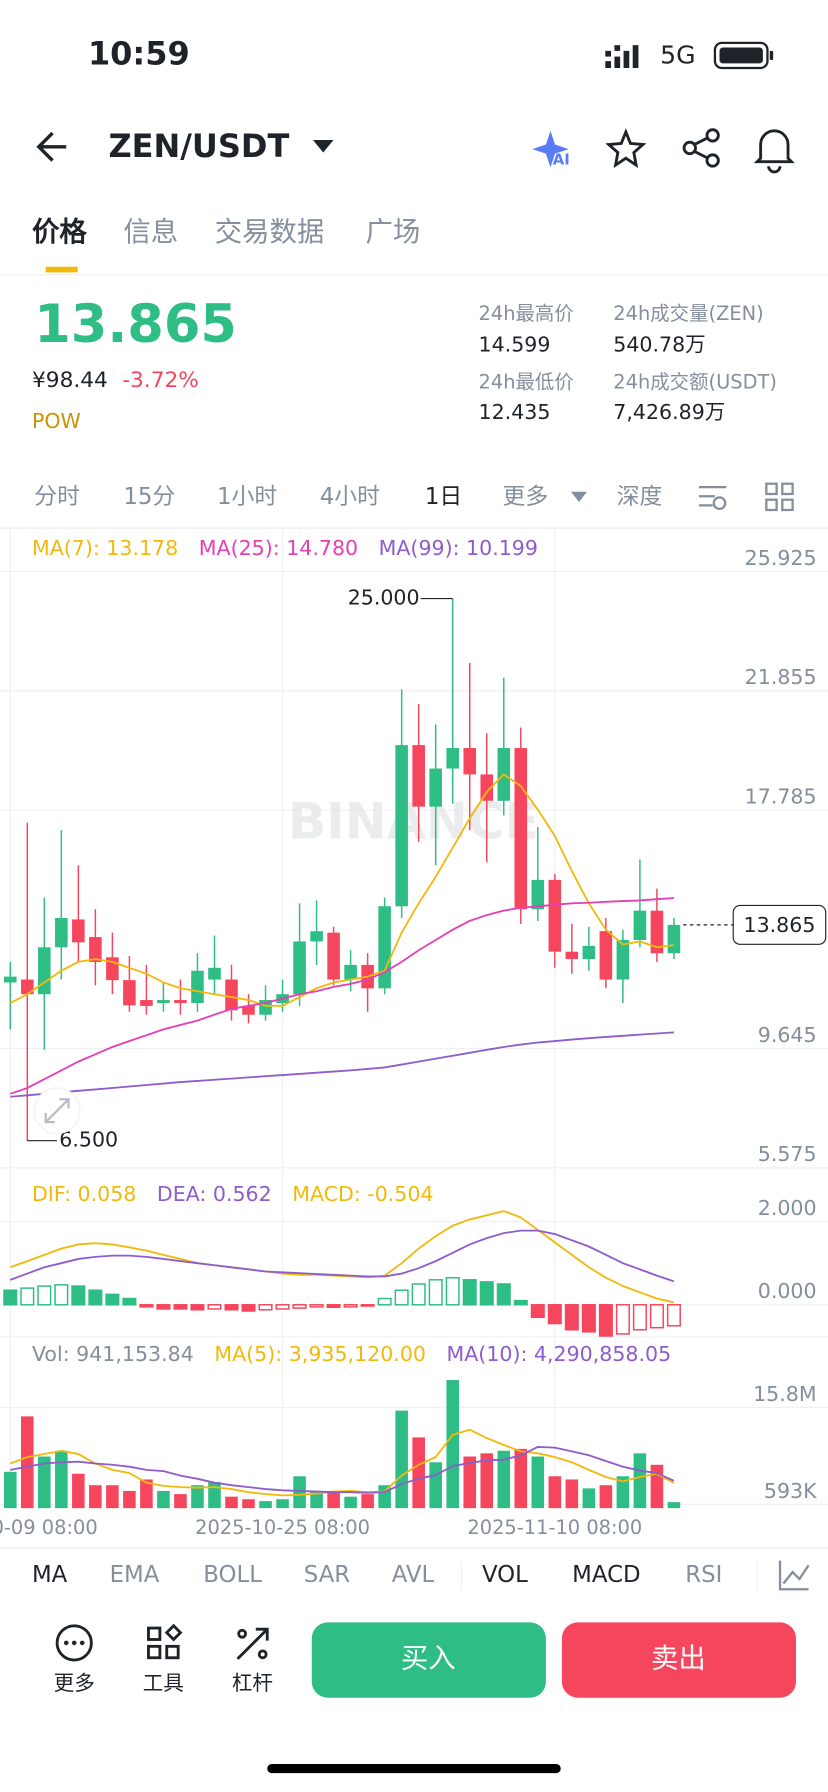 Image resolution: width=828 pixels, height=1792 pixels. I want to click on sell-label: 卖出, so click(678, 1659).